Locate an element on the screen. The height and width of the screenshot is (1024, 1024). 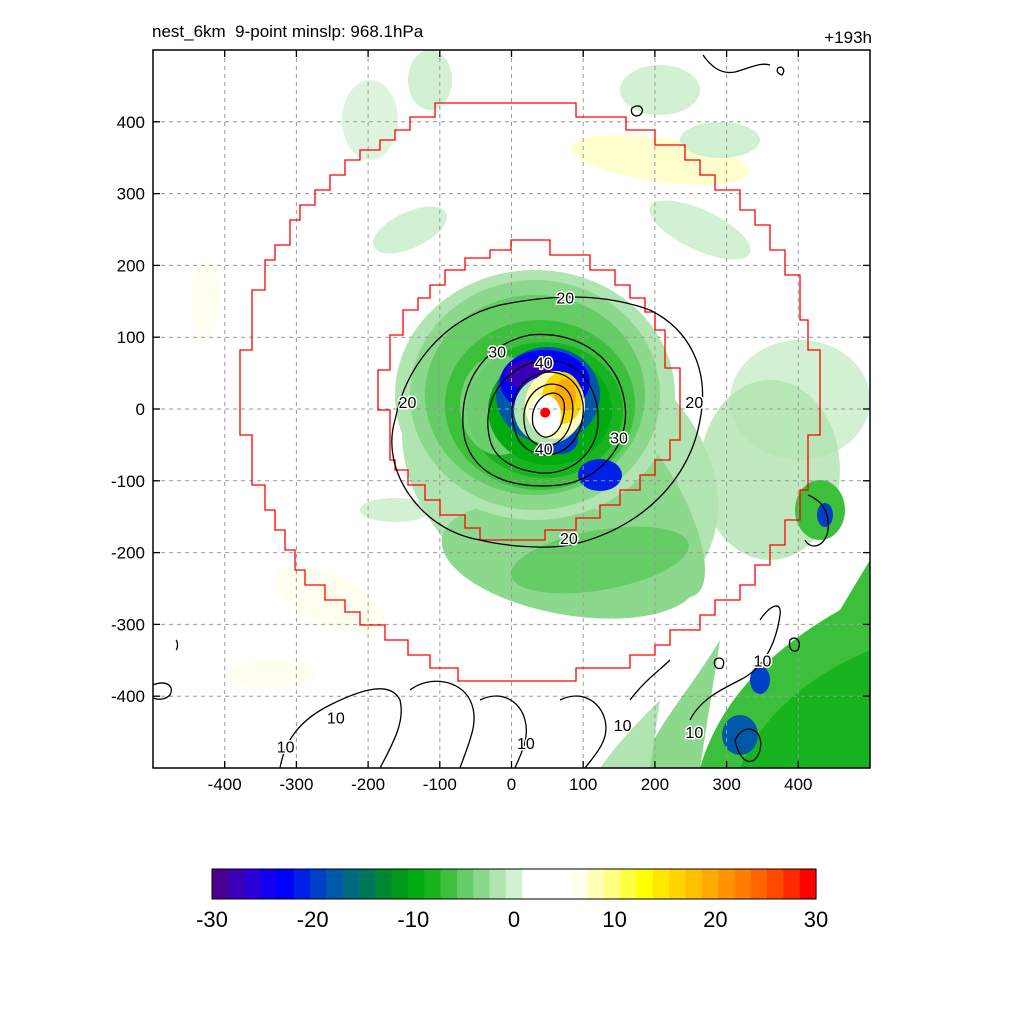
x-tick-label: -100 is located at coordinates (440, 784).